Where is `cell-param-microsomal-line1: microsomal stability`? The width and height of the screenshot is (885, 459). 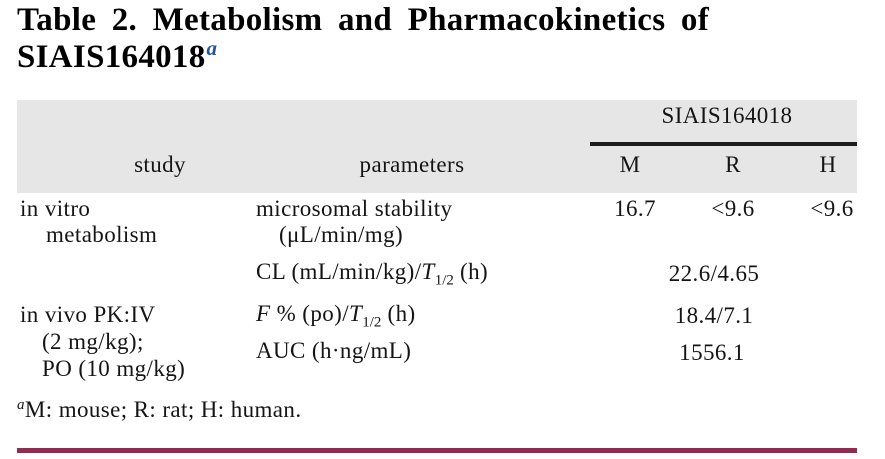
cell-param-microsomal-line1: microsomal stability is located at coordinates (354, 208).